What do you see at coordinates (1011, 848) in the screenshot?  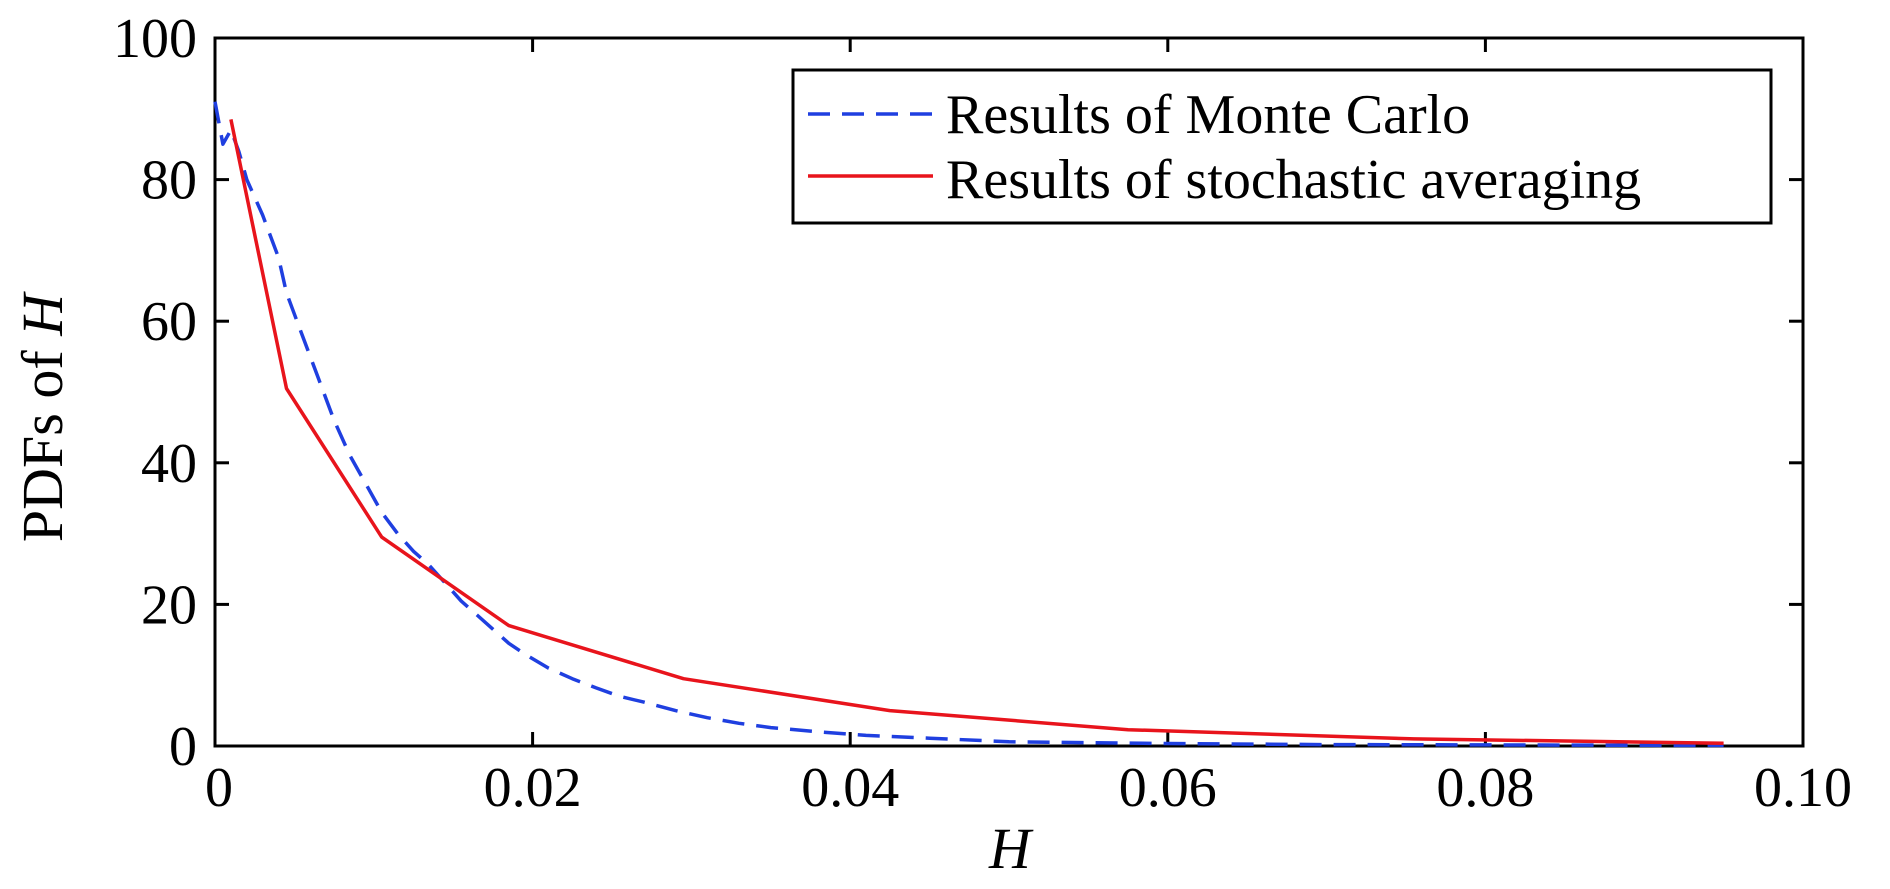 I see `x-axis-title: H` at bounding box center [1011, 848].